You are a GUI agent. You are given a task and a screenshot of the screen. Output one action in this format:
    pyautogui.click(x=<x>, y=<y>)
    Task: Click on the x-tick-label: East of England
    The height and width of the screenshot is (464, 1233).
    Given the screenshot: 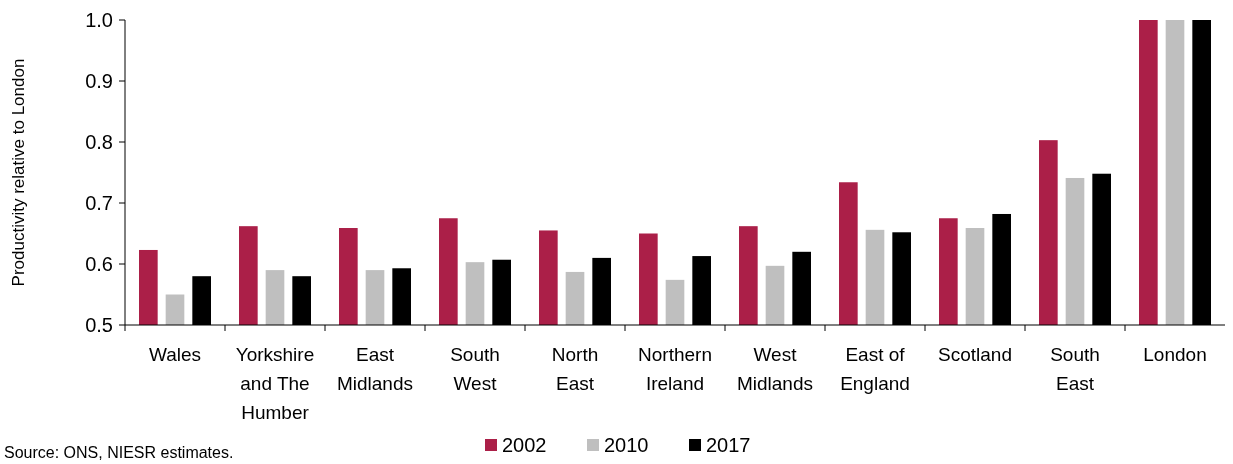 What is the action you would take?
    pyautogui.click(x=875, y=369)
    